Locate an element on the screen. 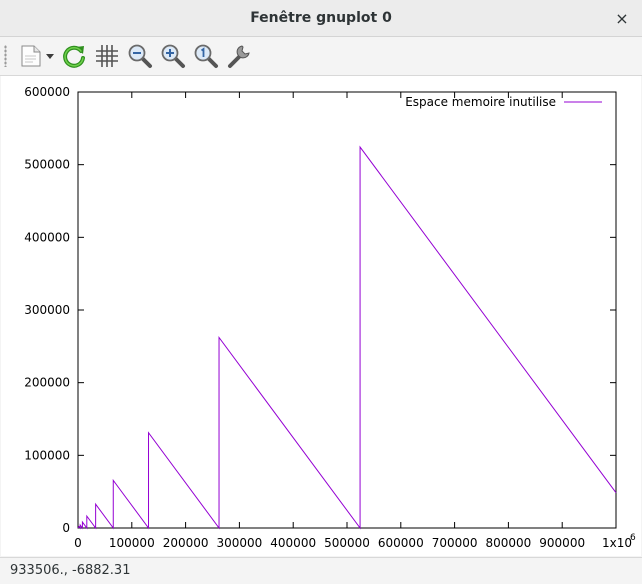  x-tick-label: 600000 is located at coordinates (401, 543).